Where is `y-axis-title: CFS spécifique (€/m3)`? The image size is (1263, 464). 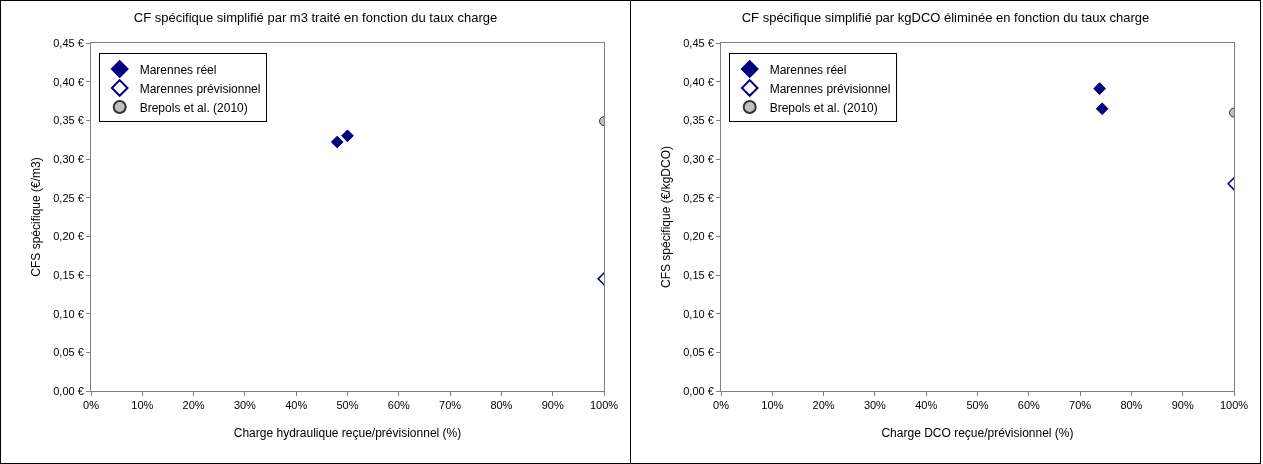 y-axis-title: CFS spécifique (€/m3) is located at coordinates (35, 217).